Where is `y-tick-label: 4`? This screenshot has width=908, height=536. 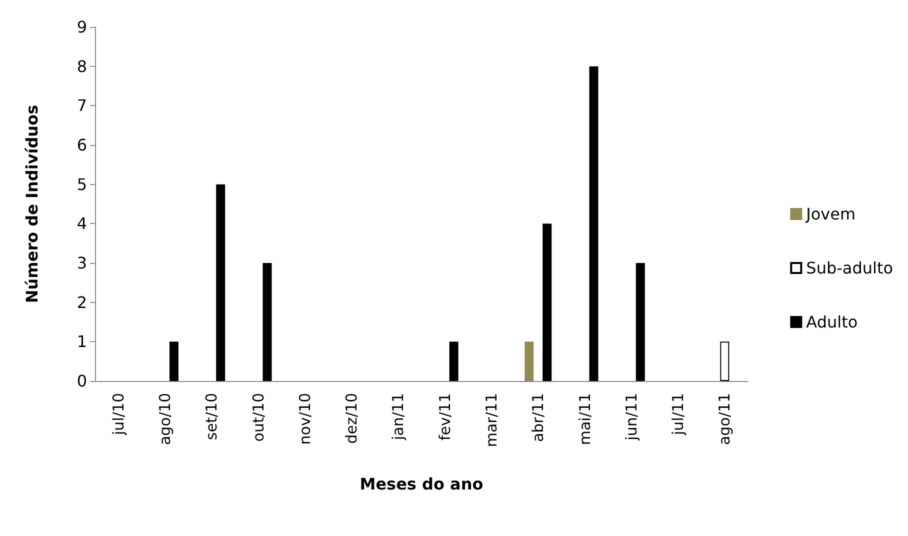 y-tick-label: 4 is located at coordinates (81, 224).